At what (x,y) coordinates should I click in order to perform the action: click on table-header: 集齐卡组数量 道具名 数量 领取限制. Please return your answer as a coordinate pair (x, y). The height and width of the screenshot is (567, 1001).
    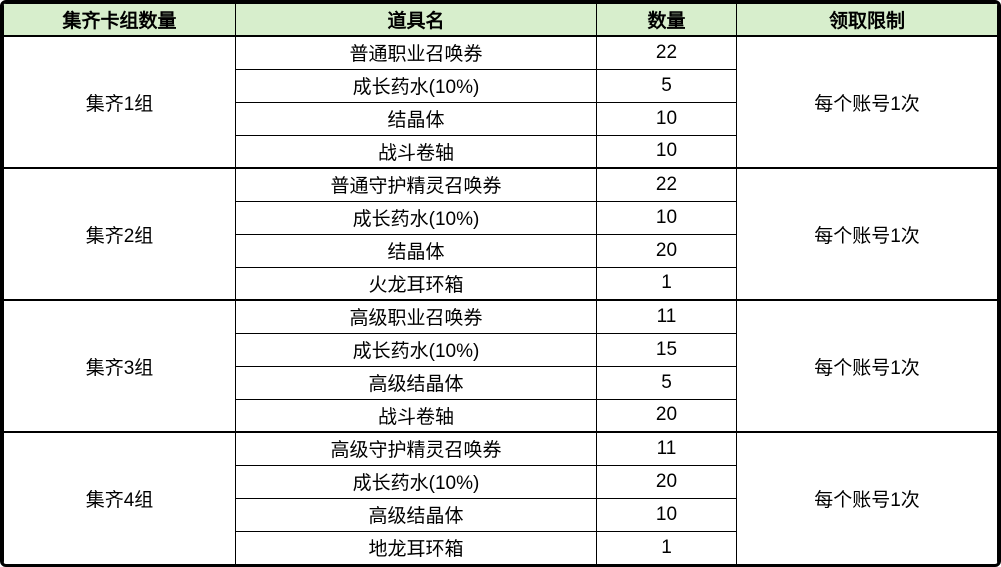
    Looking at the image, I should click on (500, 20).